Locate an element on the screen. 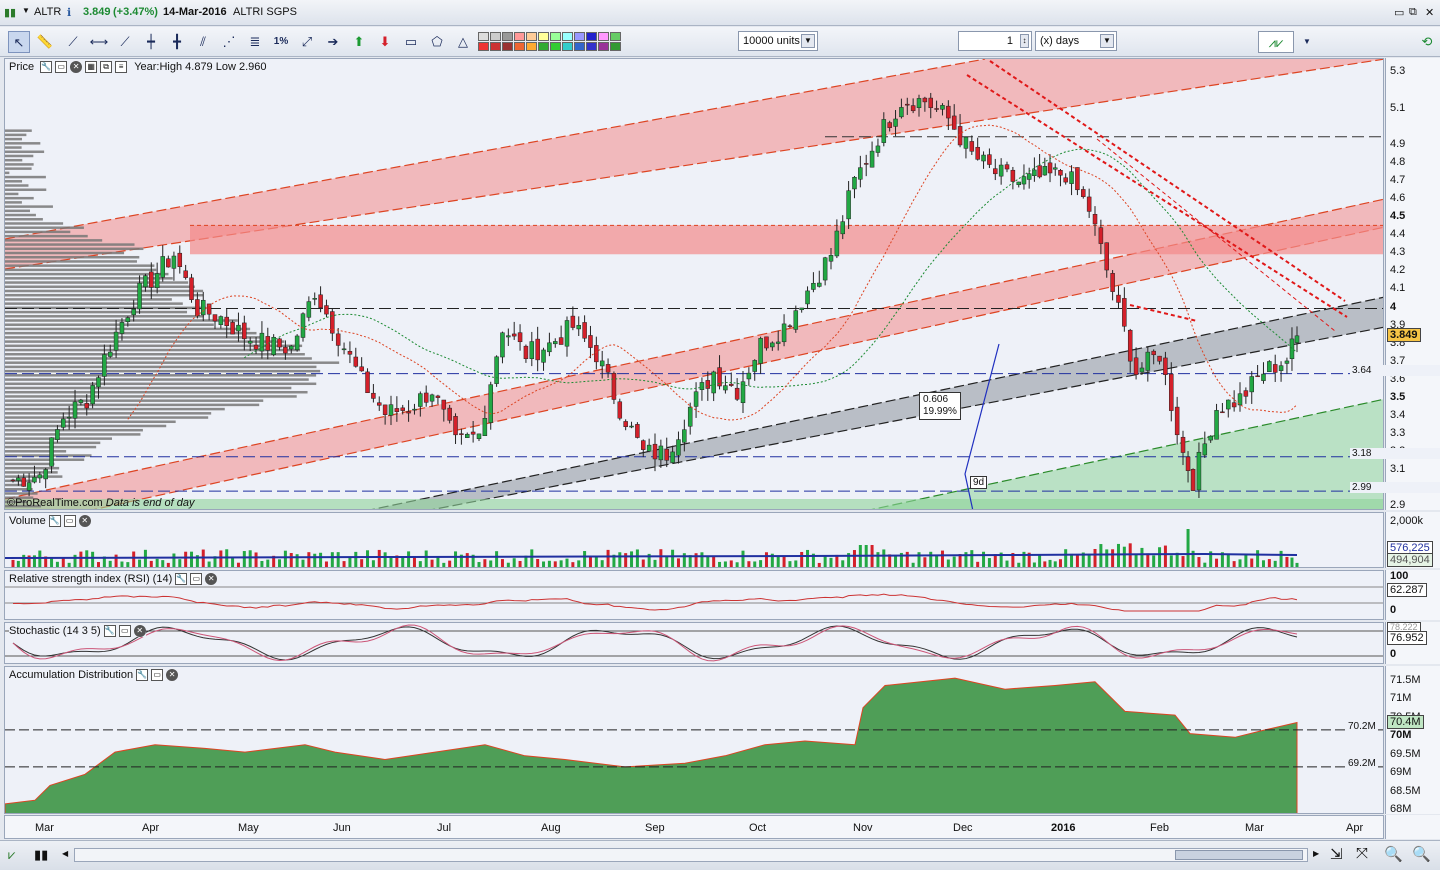  vertical-line-icon: ╋ is located at coordinates (177, 42).